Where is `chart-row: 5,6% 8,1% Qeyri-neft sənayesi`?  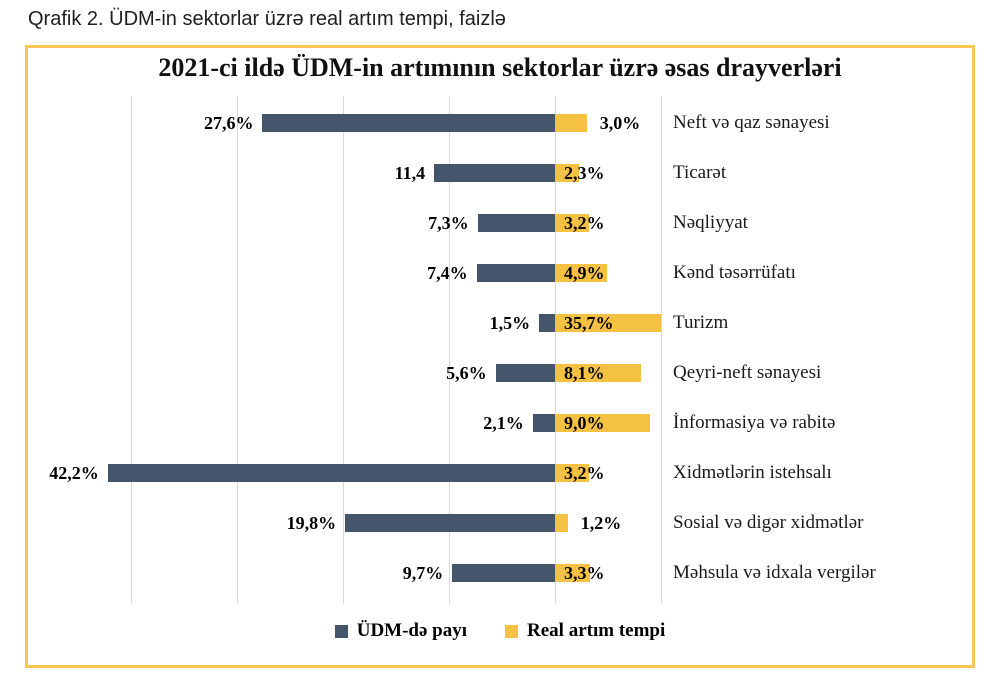 chart-row: 5,6% 8,1% Qeyri-neft sənayesi is located at coordinates (499, 373).